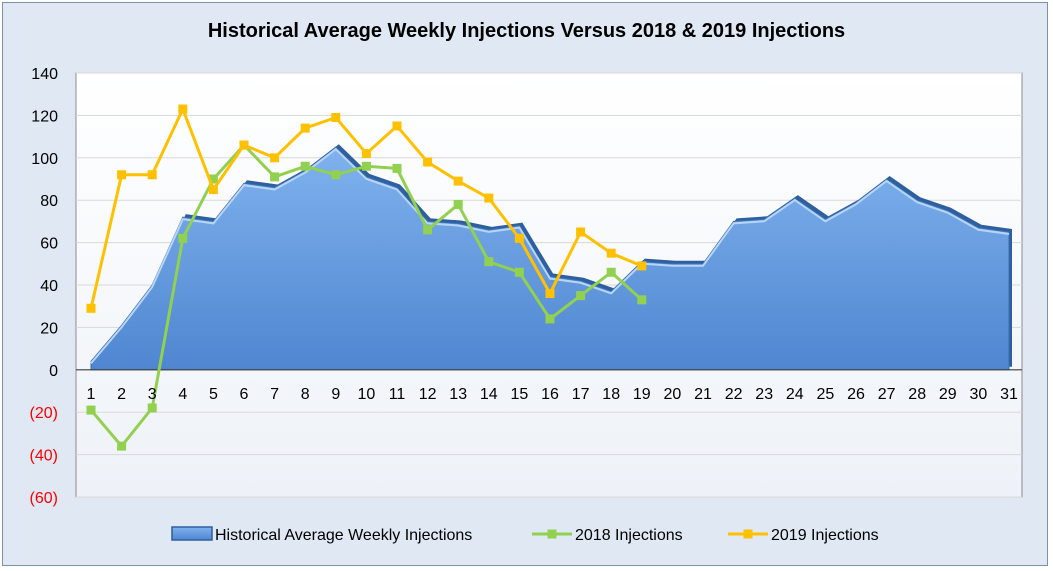 The image size is (1053, 571). What do you see at coordinates (367, 394) in the screenshot?
I see `x-tick-label: 10` at bounding box center [367, 394].